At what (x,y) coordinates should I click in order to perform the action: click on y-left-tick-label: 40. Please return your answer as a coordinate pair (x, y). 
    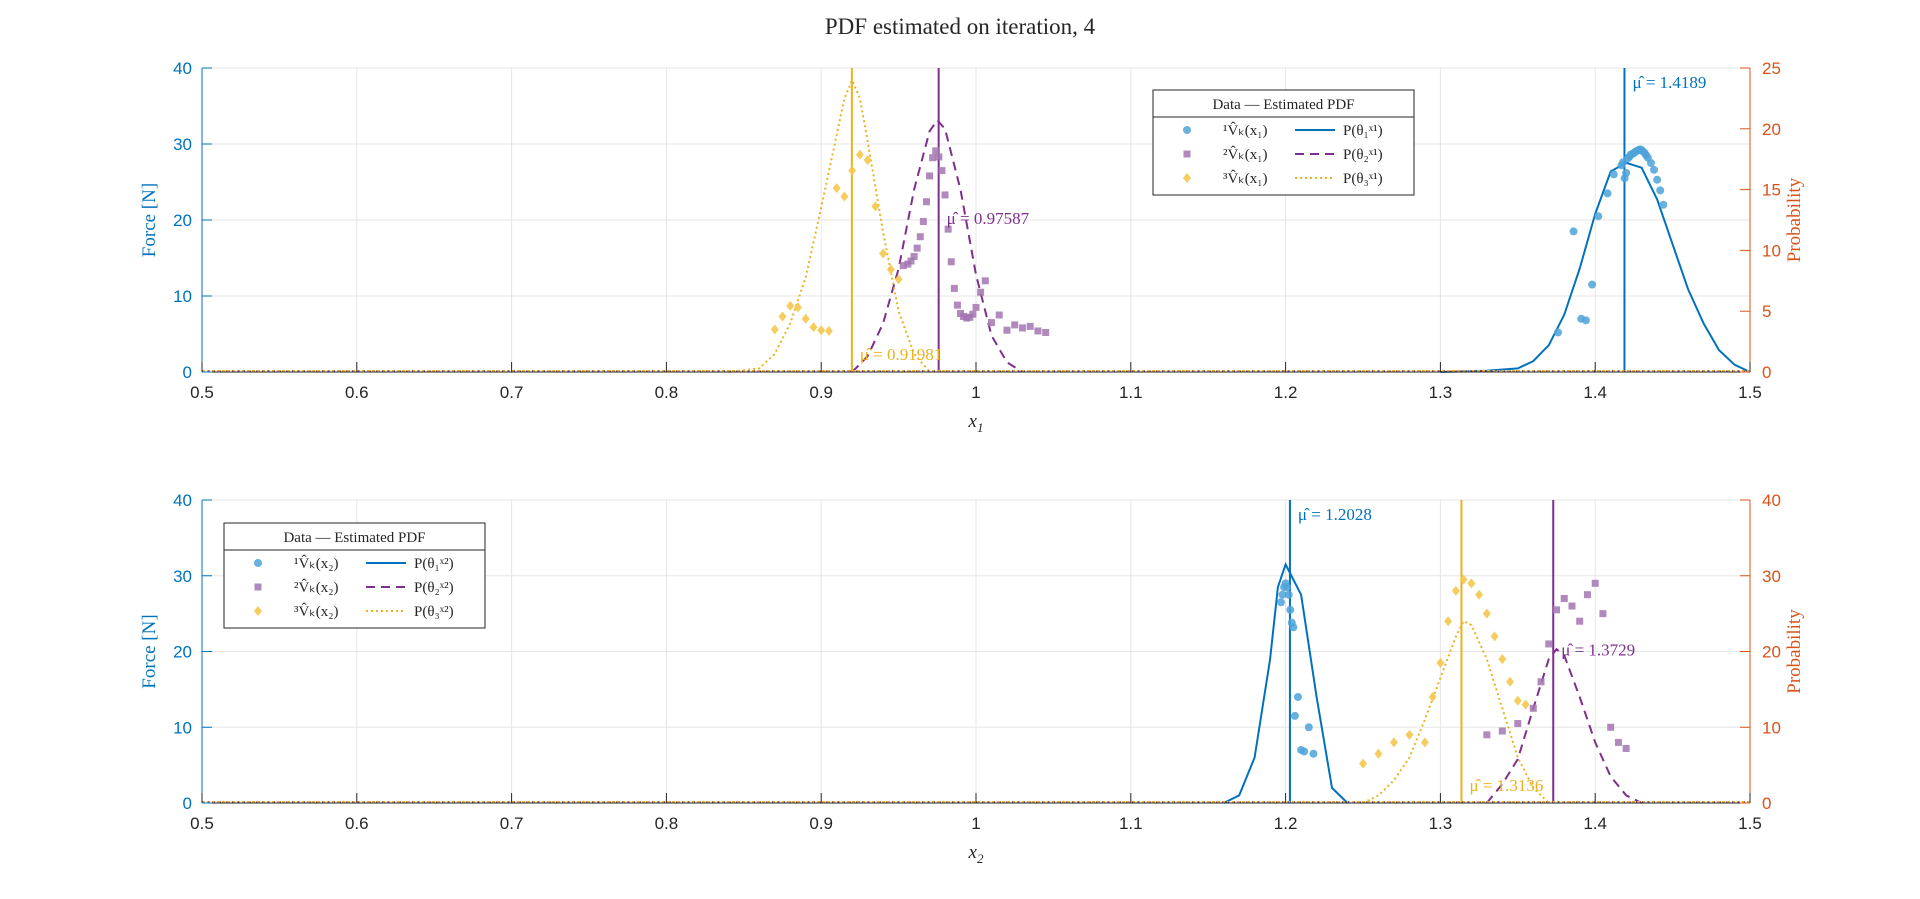
    Looking at the image, I should click on (182, 68).